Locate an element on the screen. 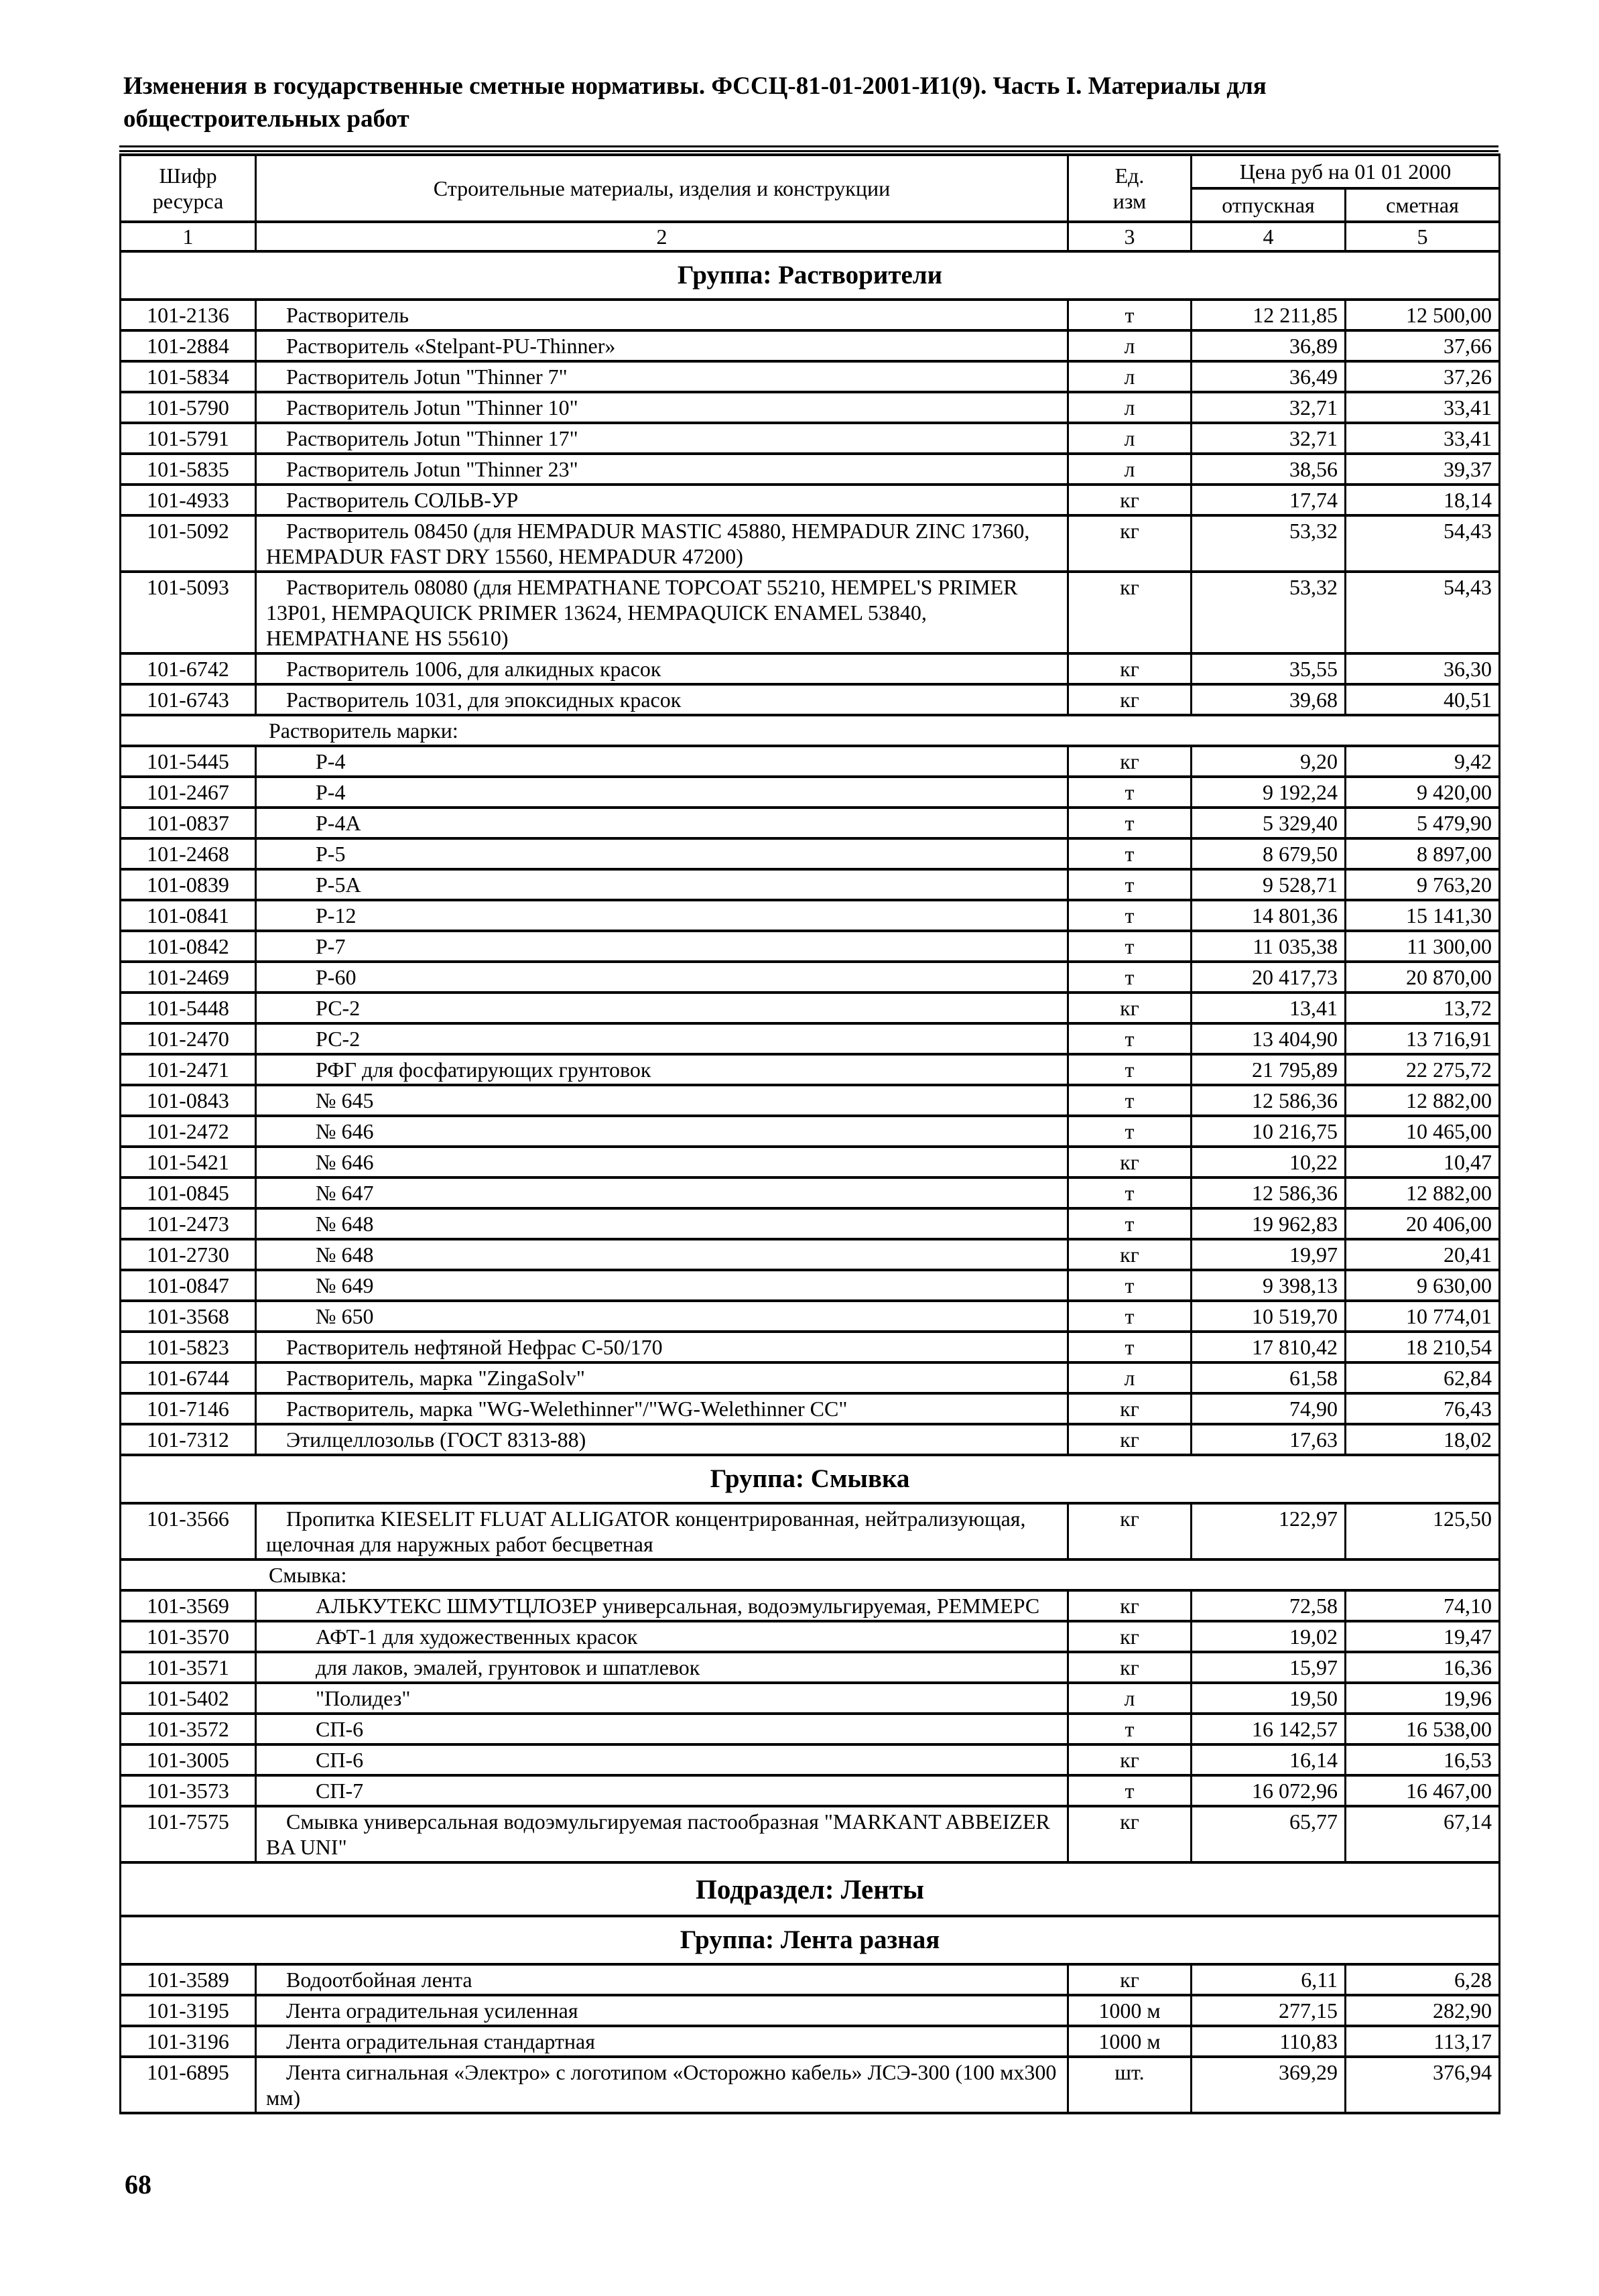  table-row: 101-5448 РС-2 кг 13,41 13,72 is located at coordinates (809, 1008).